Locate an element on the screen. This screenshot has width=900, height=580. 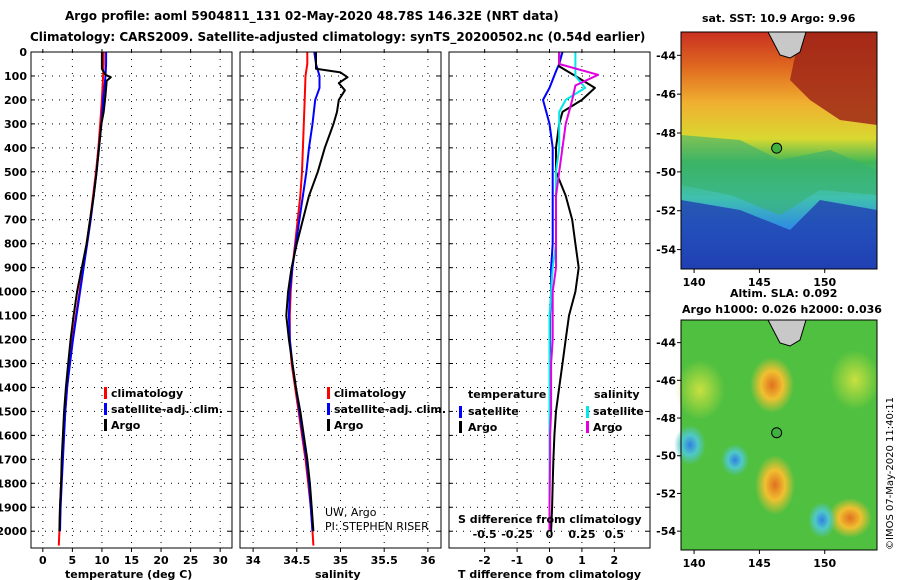
series-line-temperature-argo is located at coordinates (573, 292).